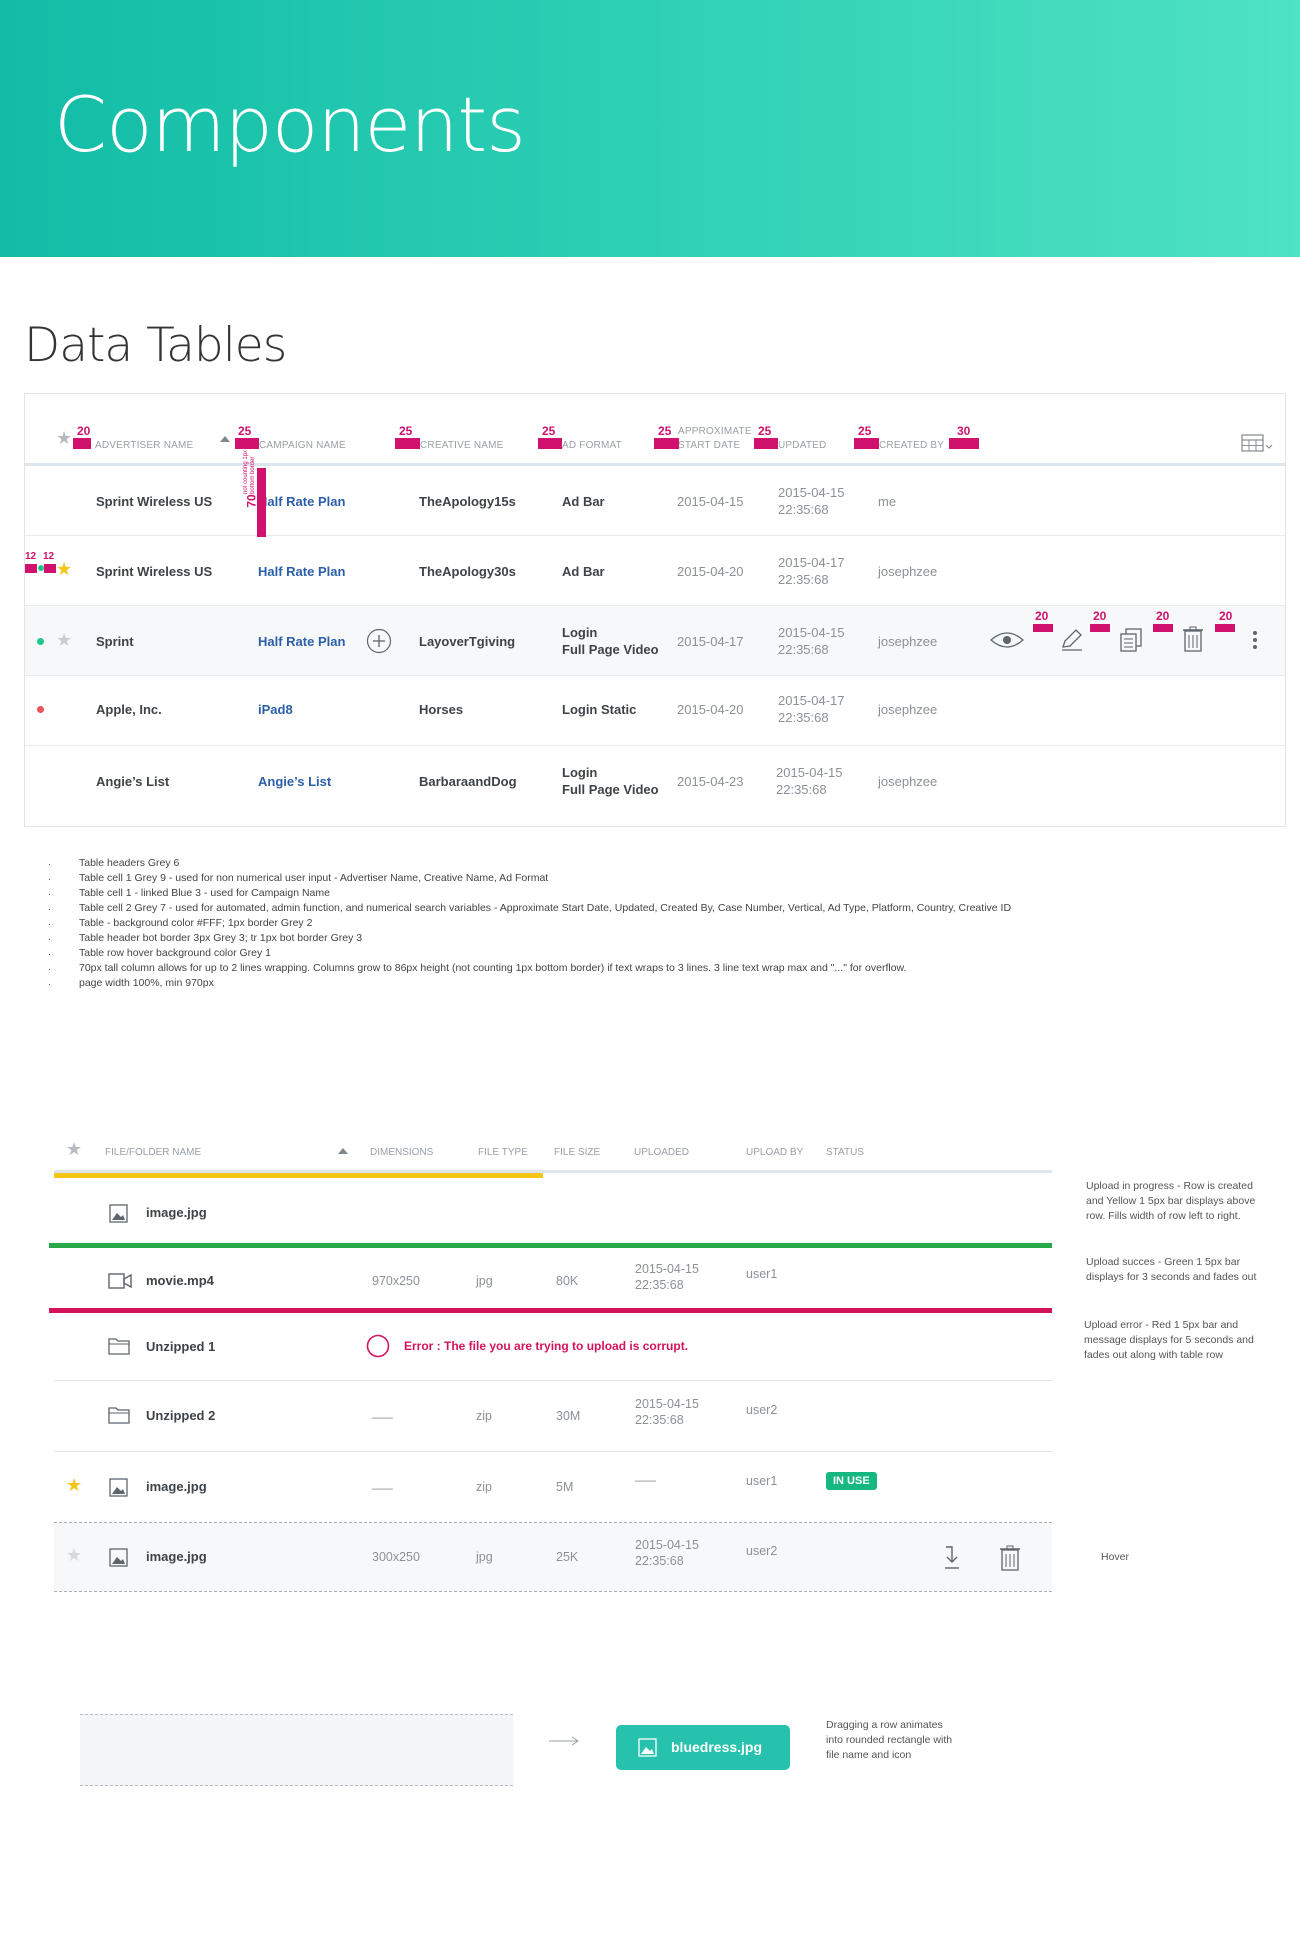 The width and height of the screenshot is (1300, 1940). I want to click on file-name: movie.mp4, so click(180, 1280).